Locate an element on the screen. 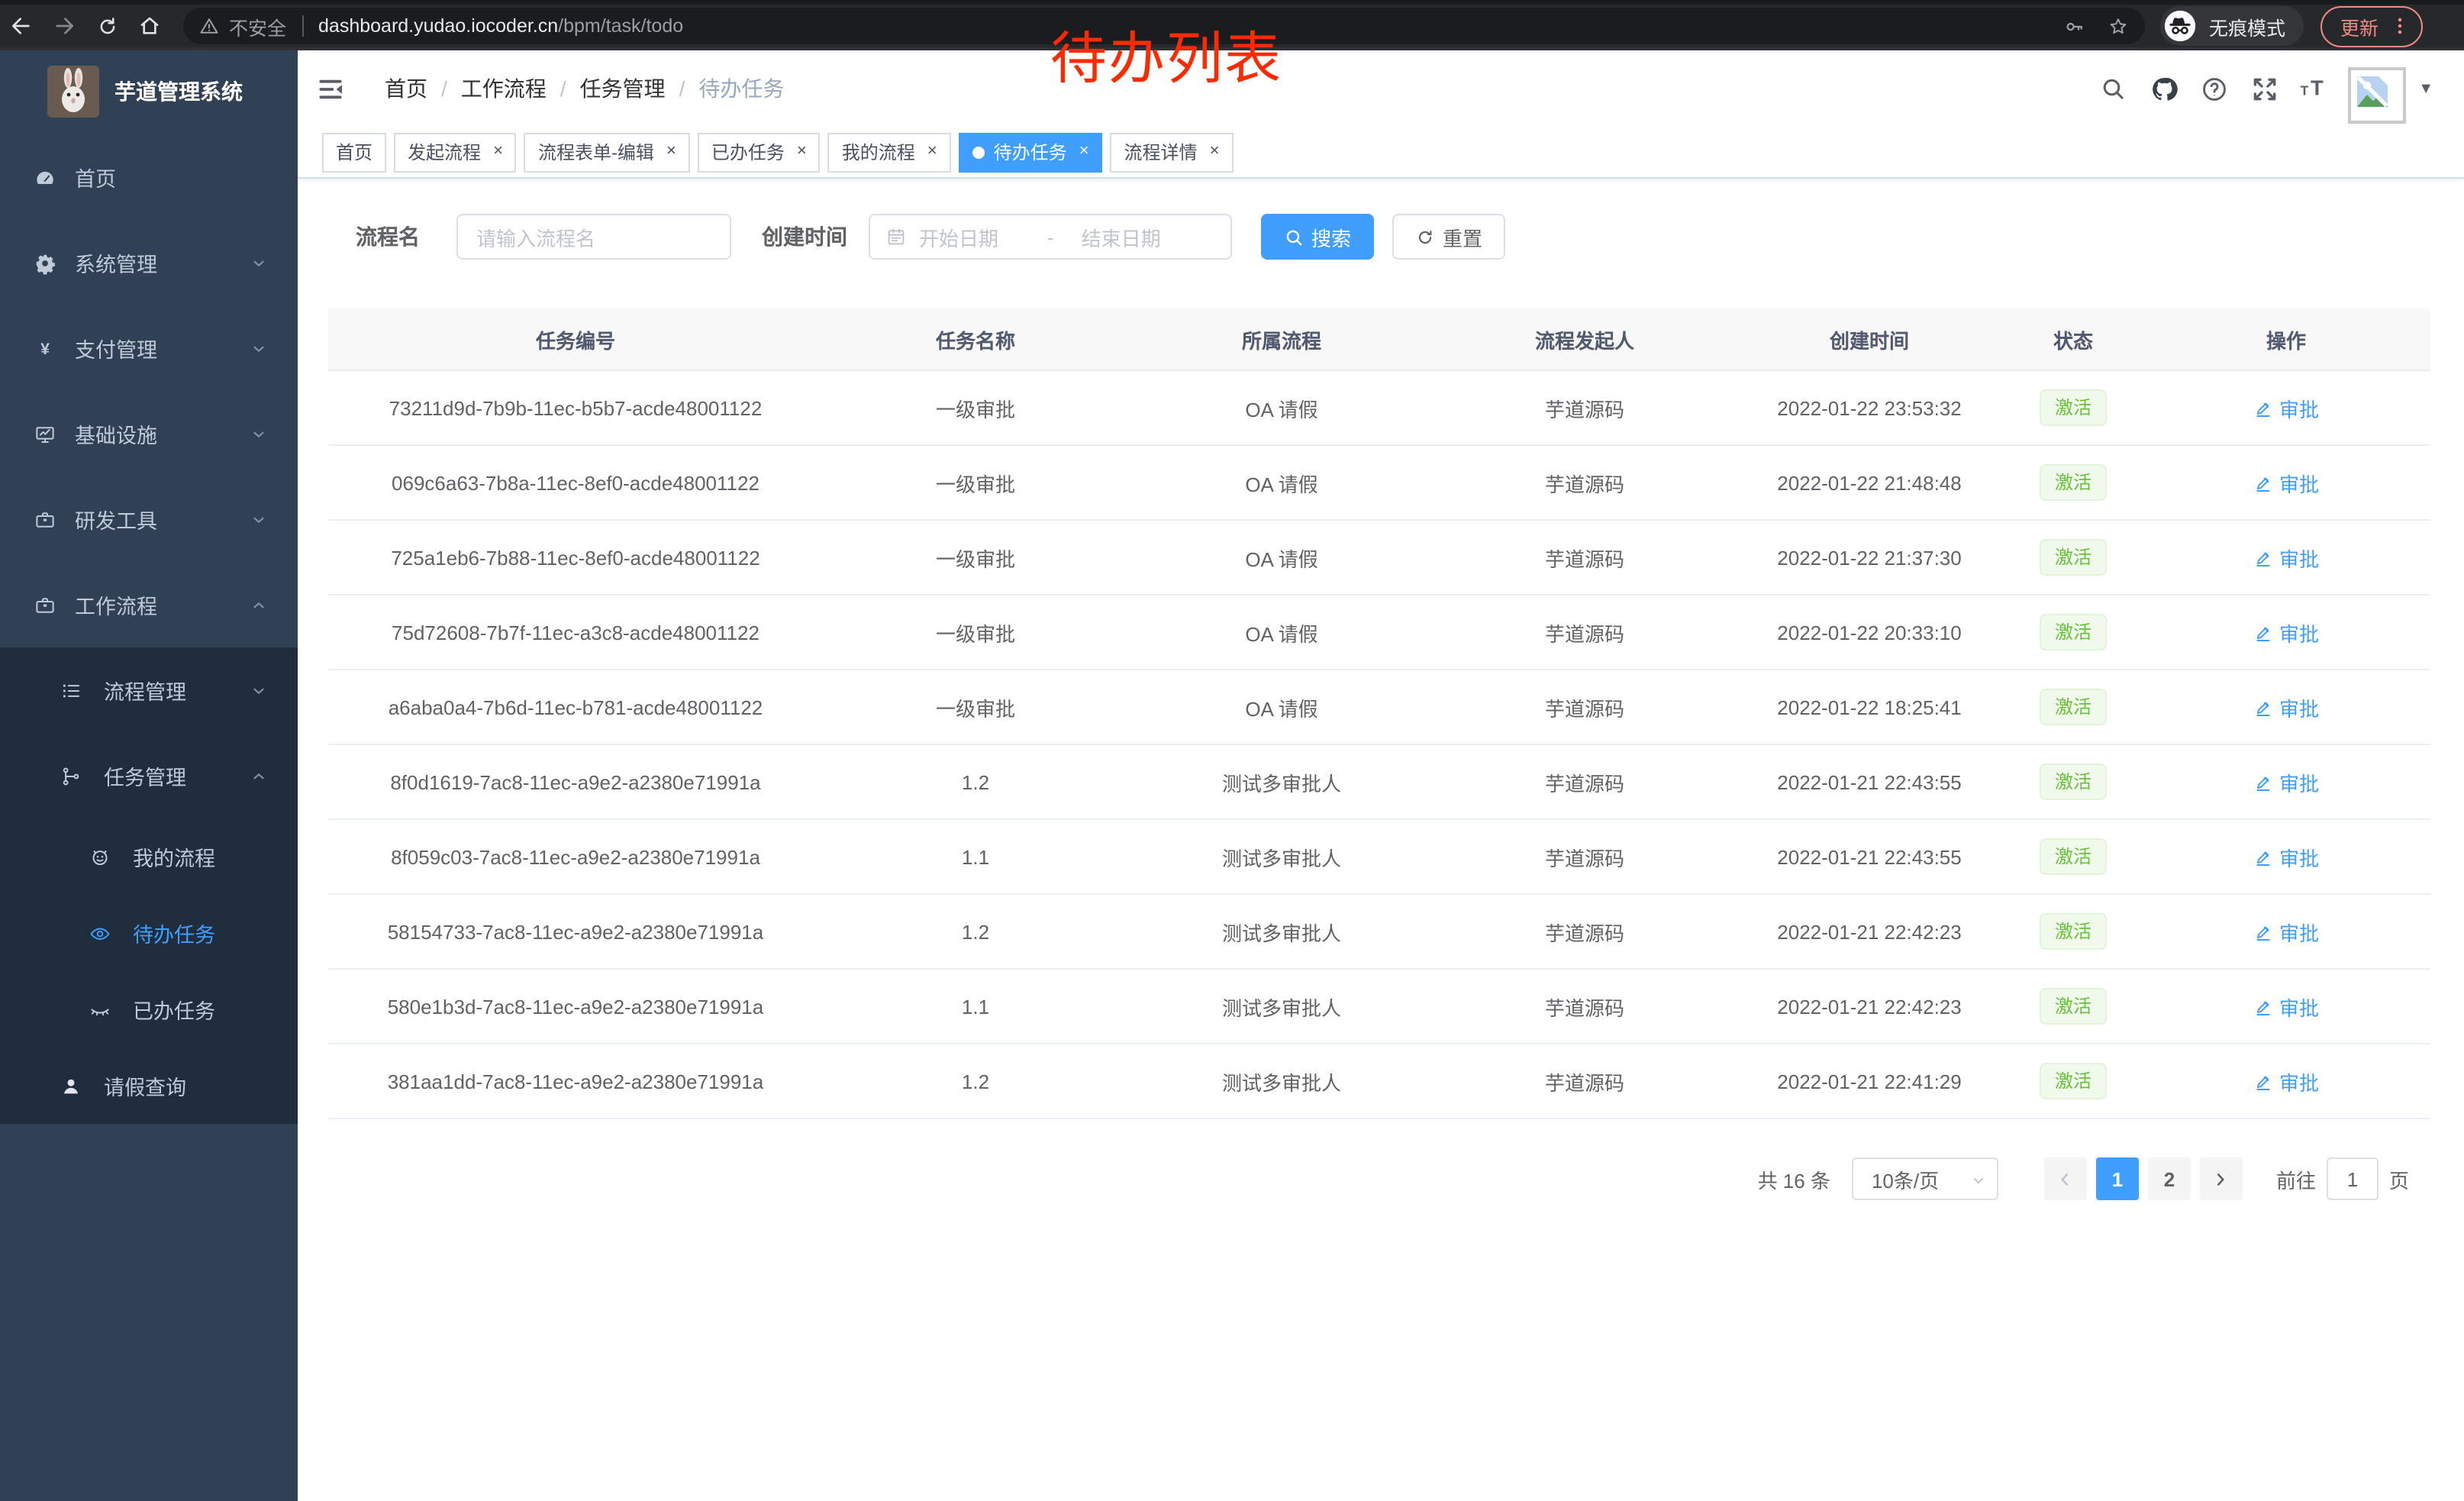 The width and height of the screenshot is (2464, 1501). yen-icon: ¥ is located at coordinates (45, 348).